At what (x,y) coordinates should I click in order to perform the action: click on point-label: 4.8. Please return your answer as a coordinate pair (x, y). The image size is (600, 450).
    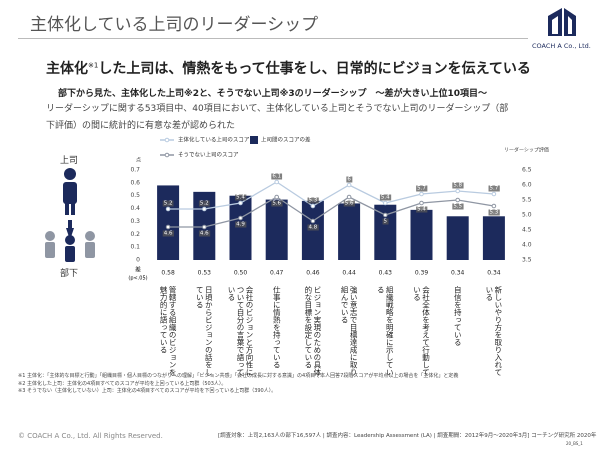
    Looking at the image, I should click on (313, 228).